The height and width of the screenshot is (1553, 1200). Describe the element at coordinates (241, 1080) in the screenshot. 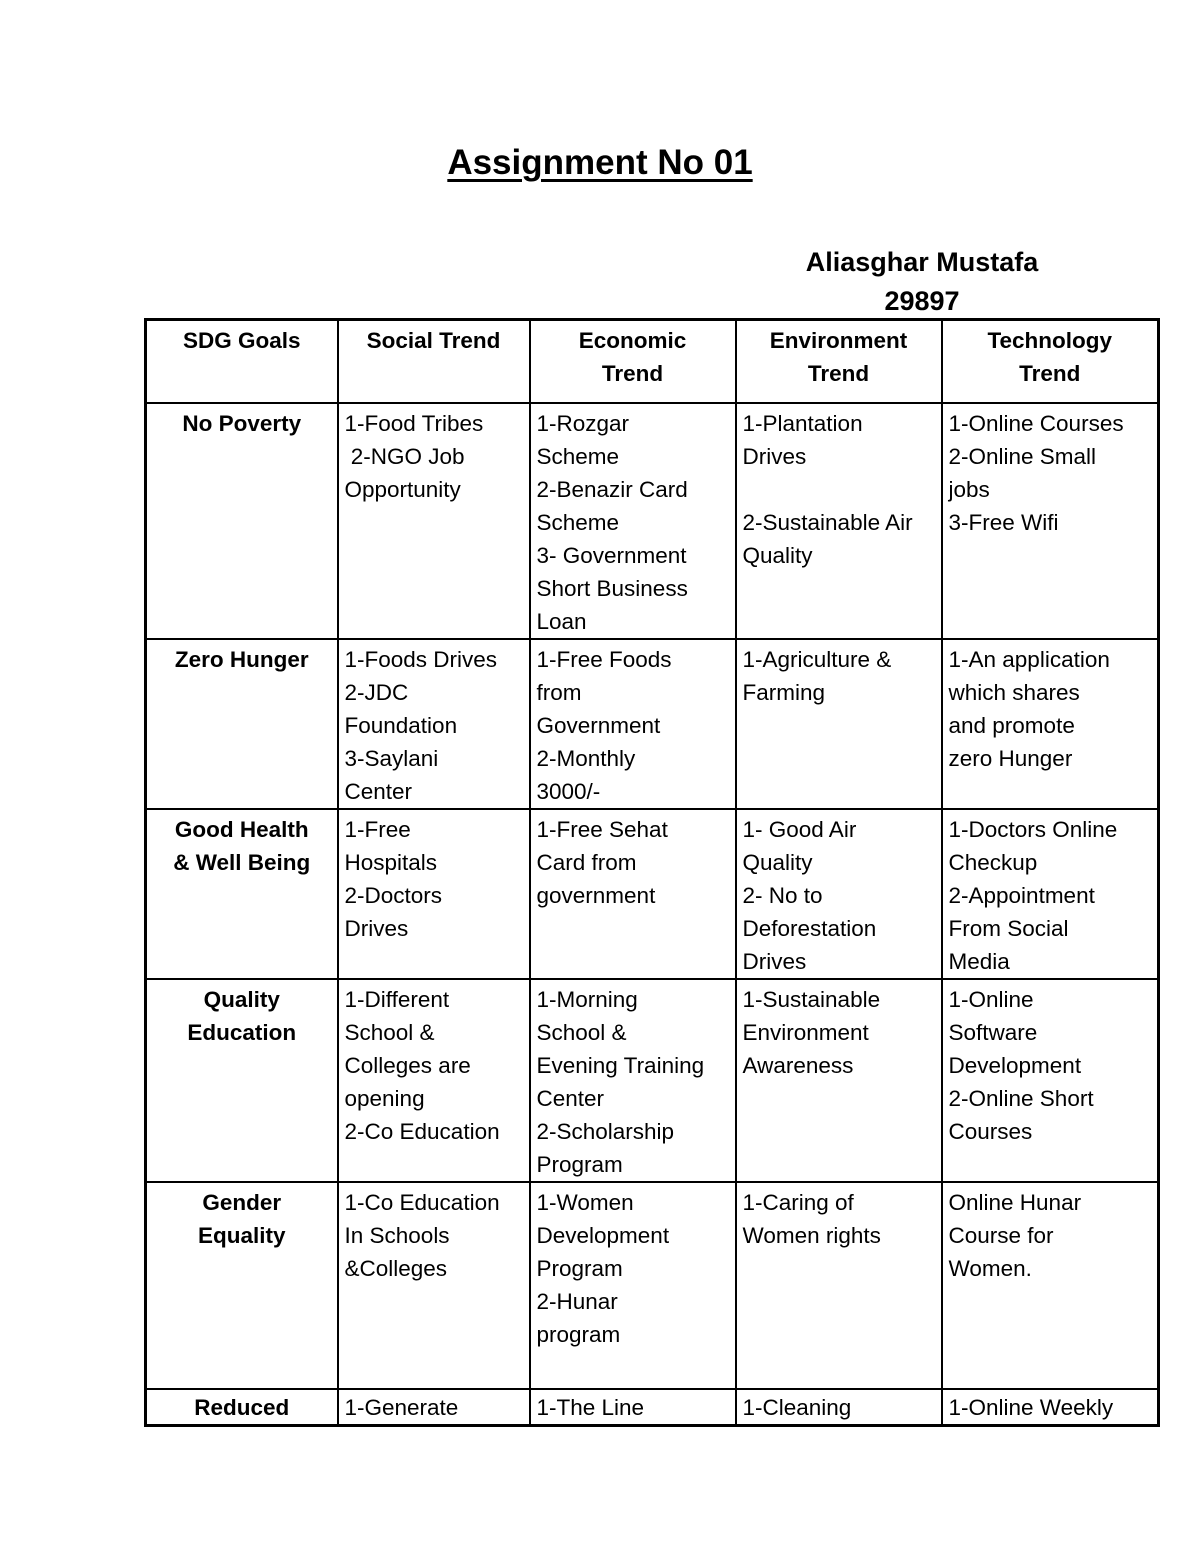

I see `sdg-goal-cell: Quality Education` at that location.